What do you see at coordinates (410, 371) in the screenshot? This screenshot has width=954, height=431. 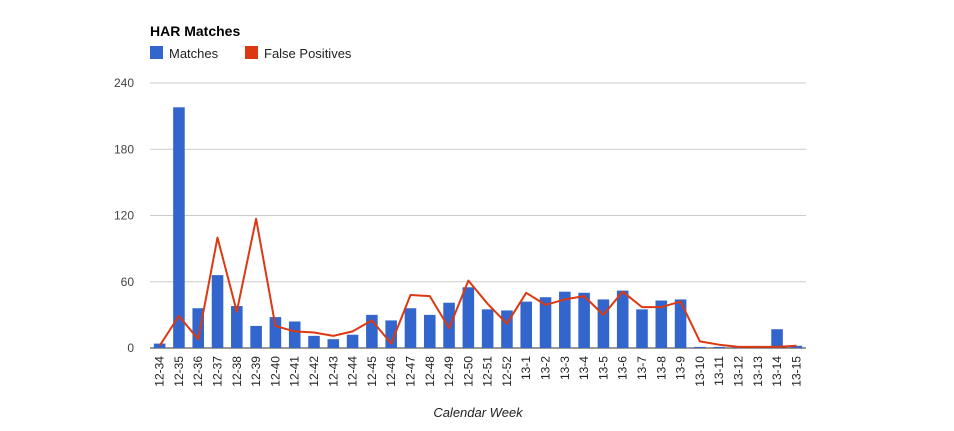 I see `x-tick-label: 12-47` at bounding box center [410, 371].